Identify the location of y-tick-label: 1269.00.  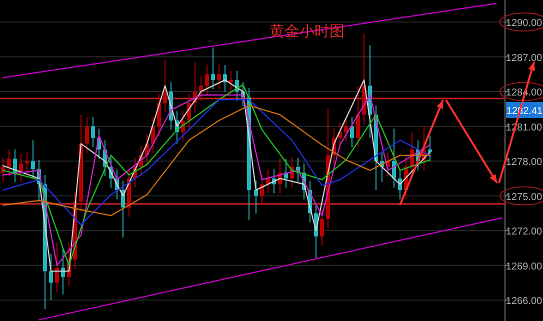
(524, 266).